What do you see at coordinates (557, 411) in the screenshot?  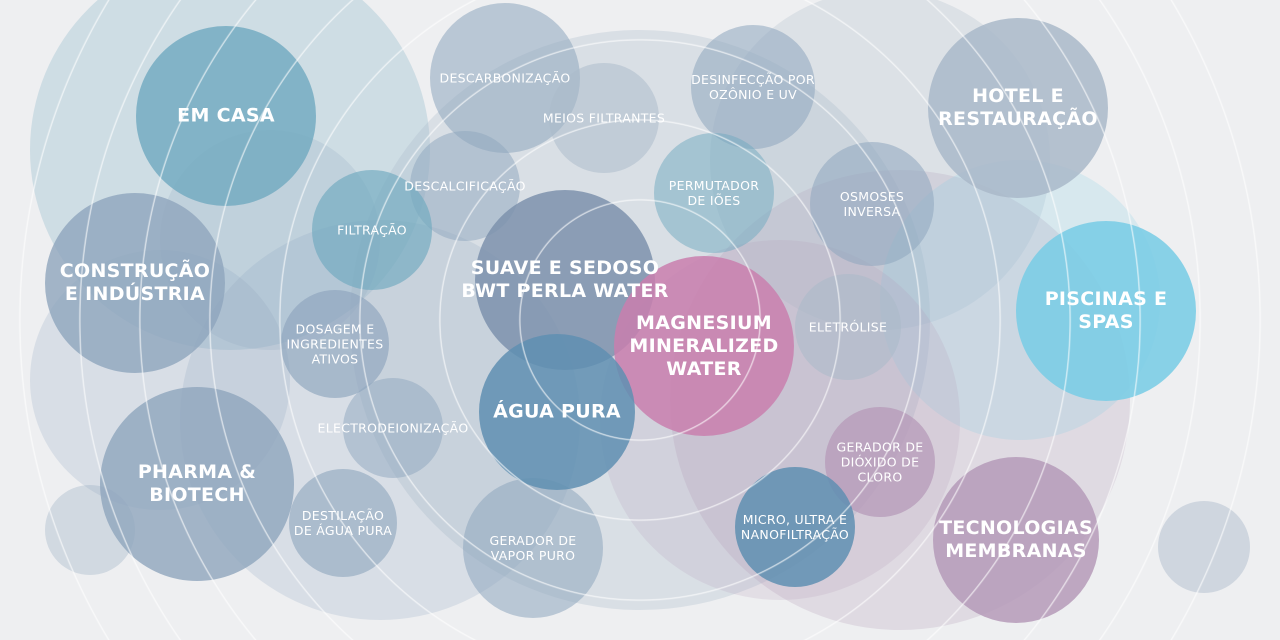 I see `products-label: ÁGUA PURA` at bounding box center [557, 411].